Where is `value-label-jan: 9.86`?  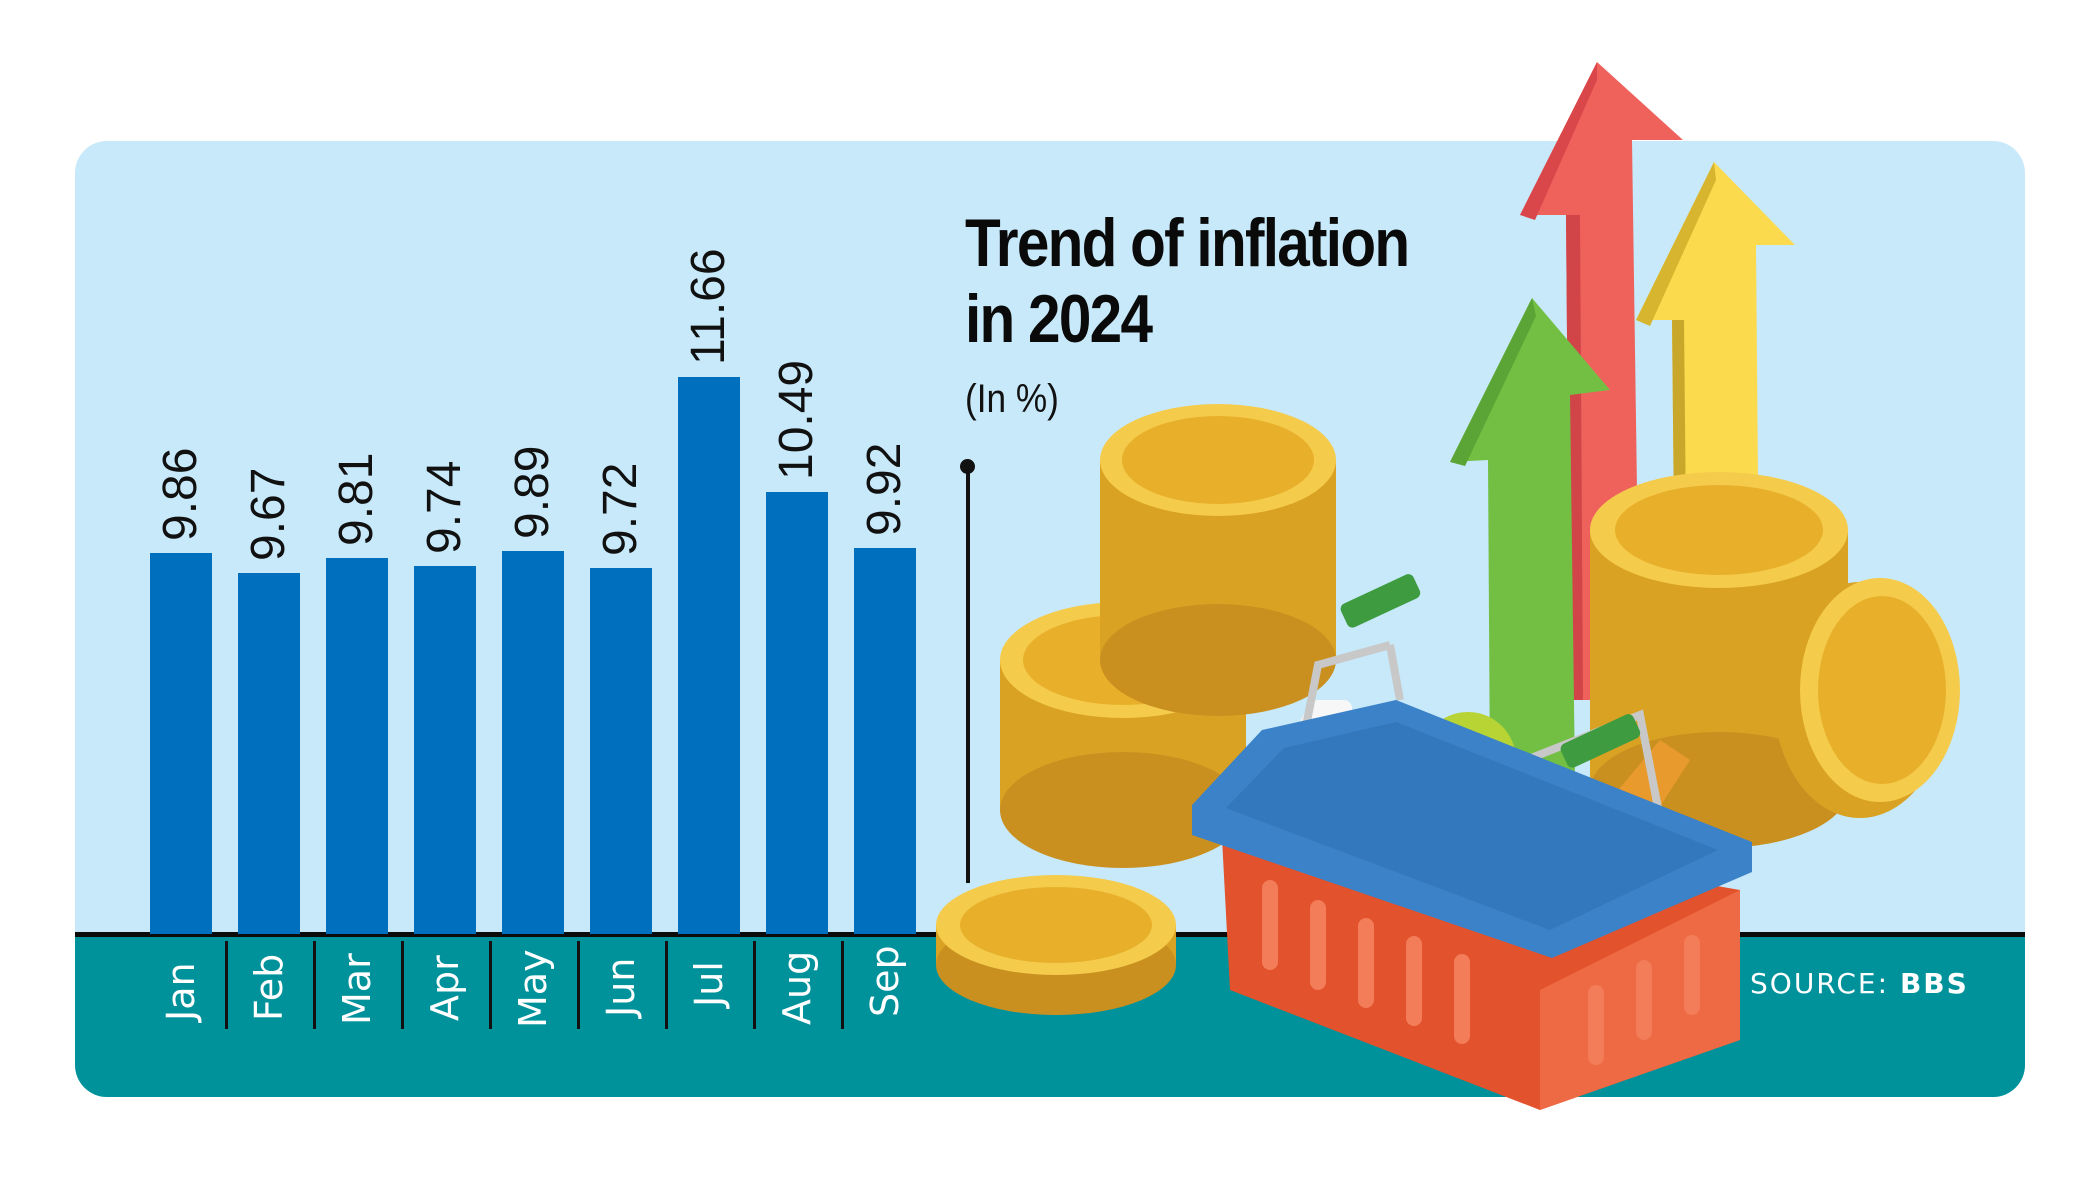 value-label-jan: 9.86 is located at coordinates (180, 494).